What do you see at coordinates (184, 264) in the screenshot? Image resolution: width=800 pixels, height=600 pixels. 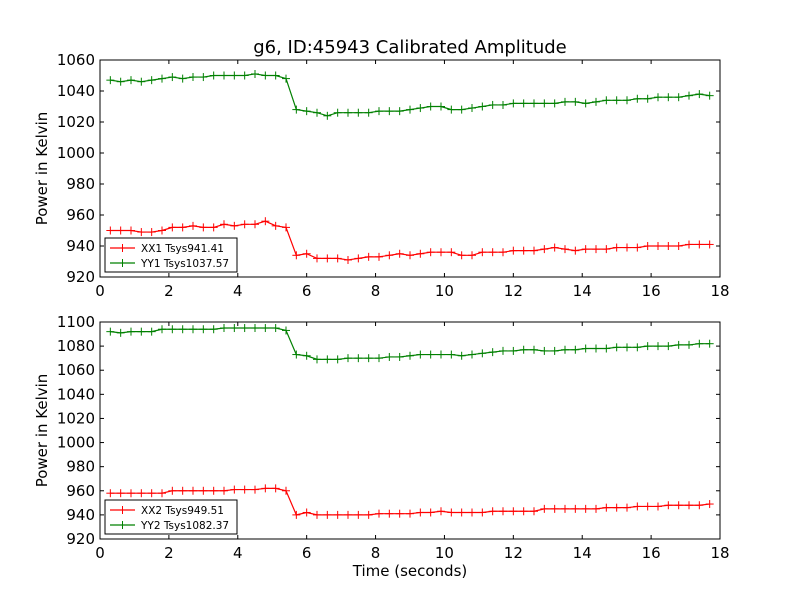 I see `legend-label: YY1 Tsys1037.57` at bounding box center [184, 264].